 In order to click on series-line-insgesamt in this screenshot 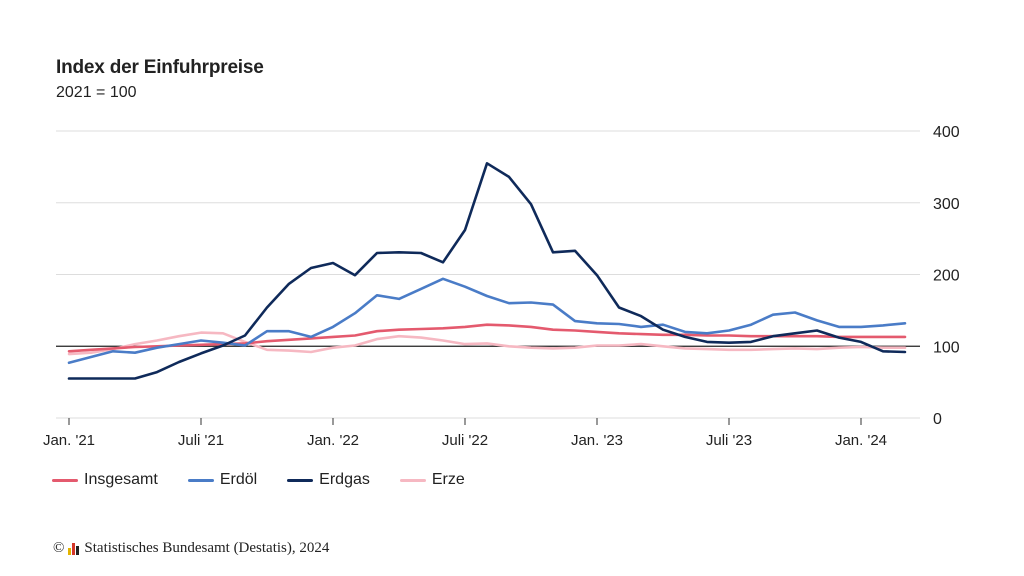, I will do `click(487, 338)`.